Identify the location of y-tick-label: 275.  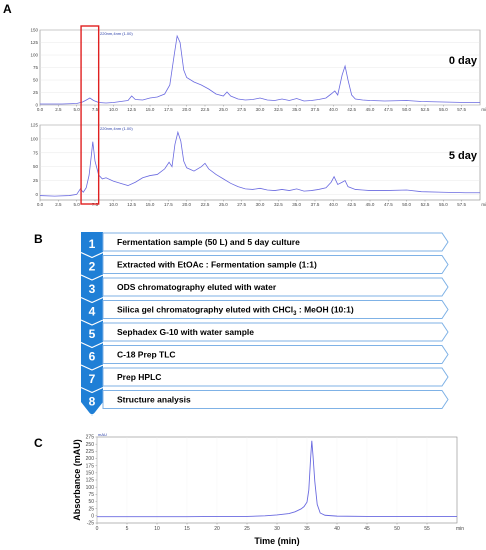
(90, 438).